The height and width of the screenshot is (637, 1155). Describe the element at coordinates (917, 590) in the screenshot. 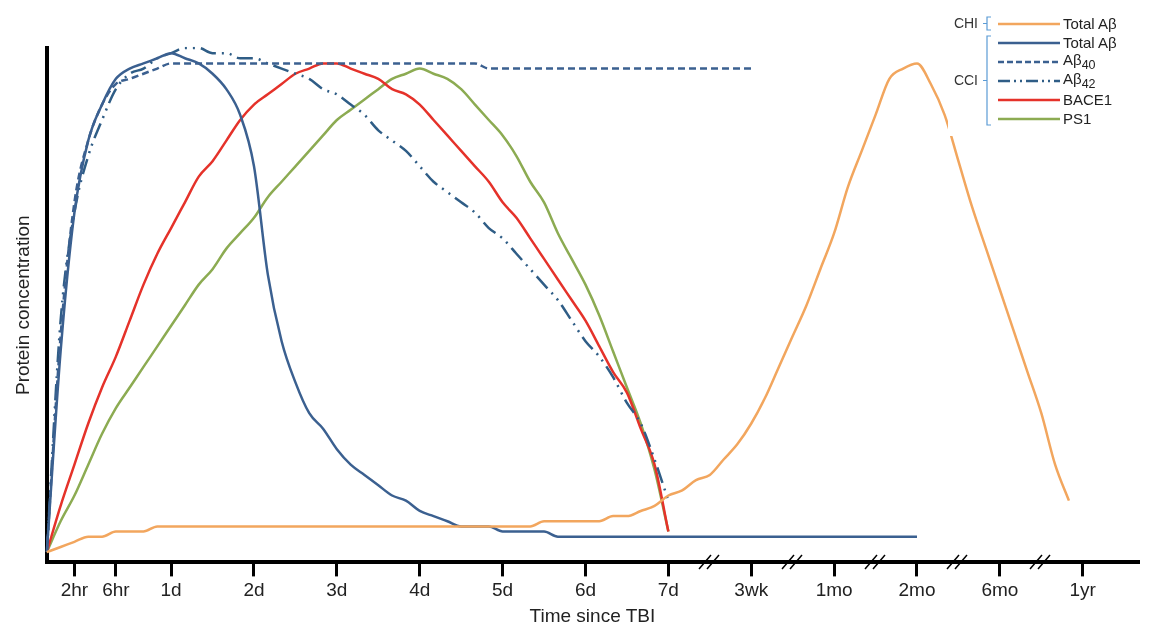

I see `x-tick-label: 2mo` at that location.